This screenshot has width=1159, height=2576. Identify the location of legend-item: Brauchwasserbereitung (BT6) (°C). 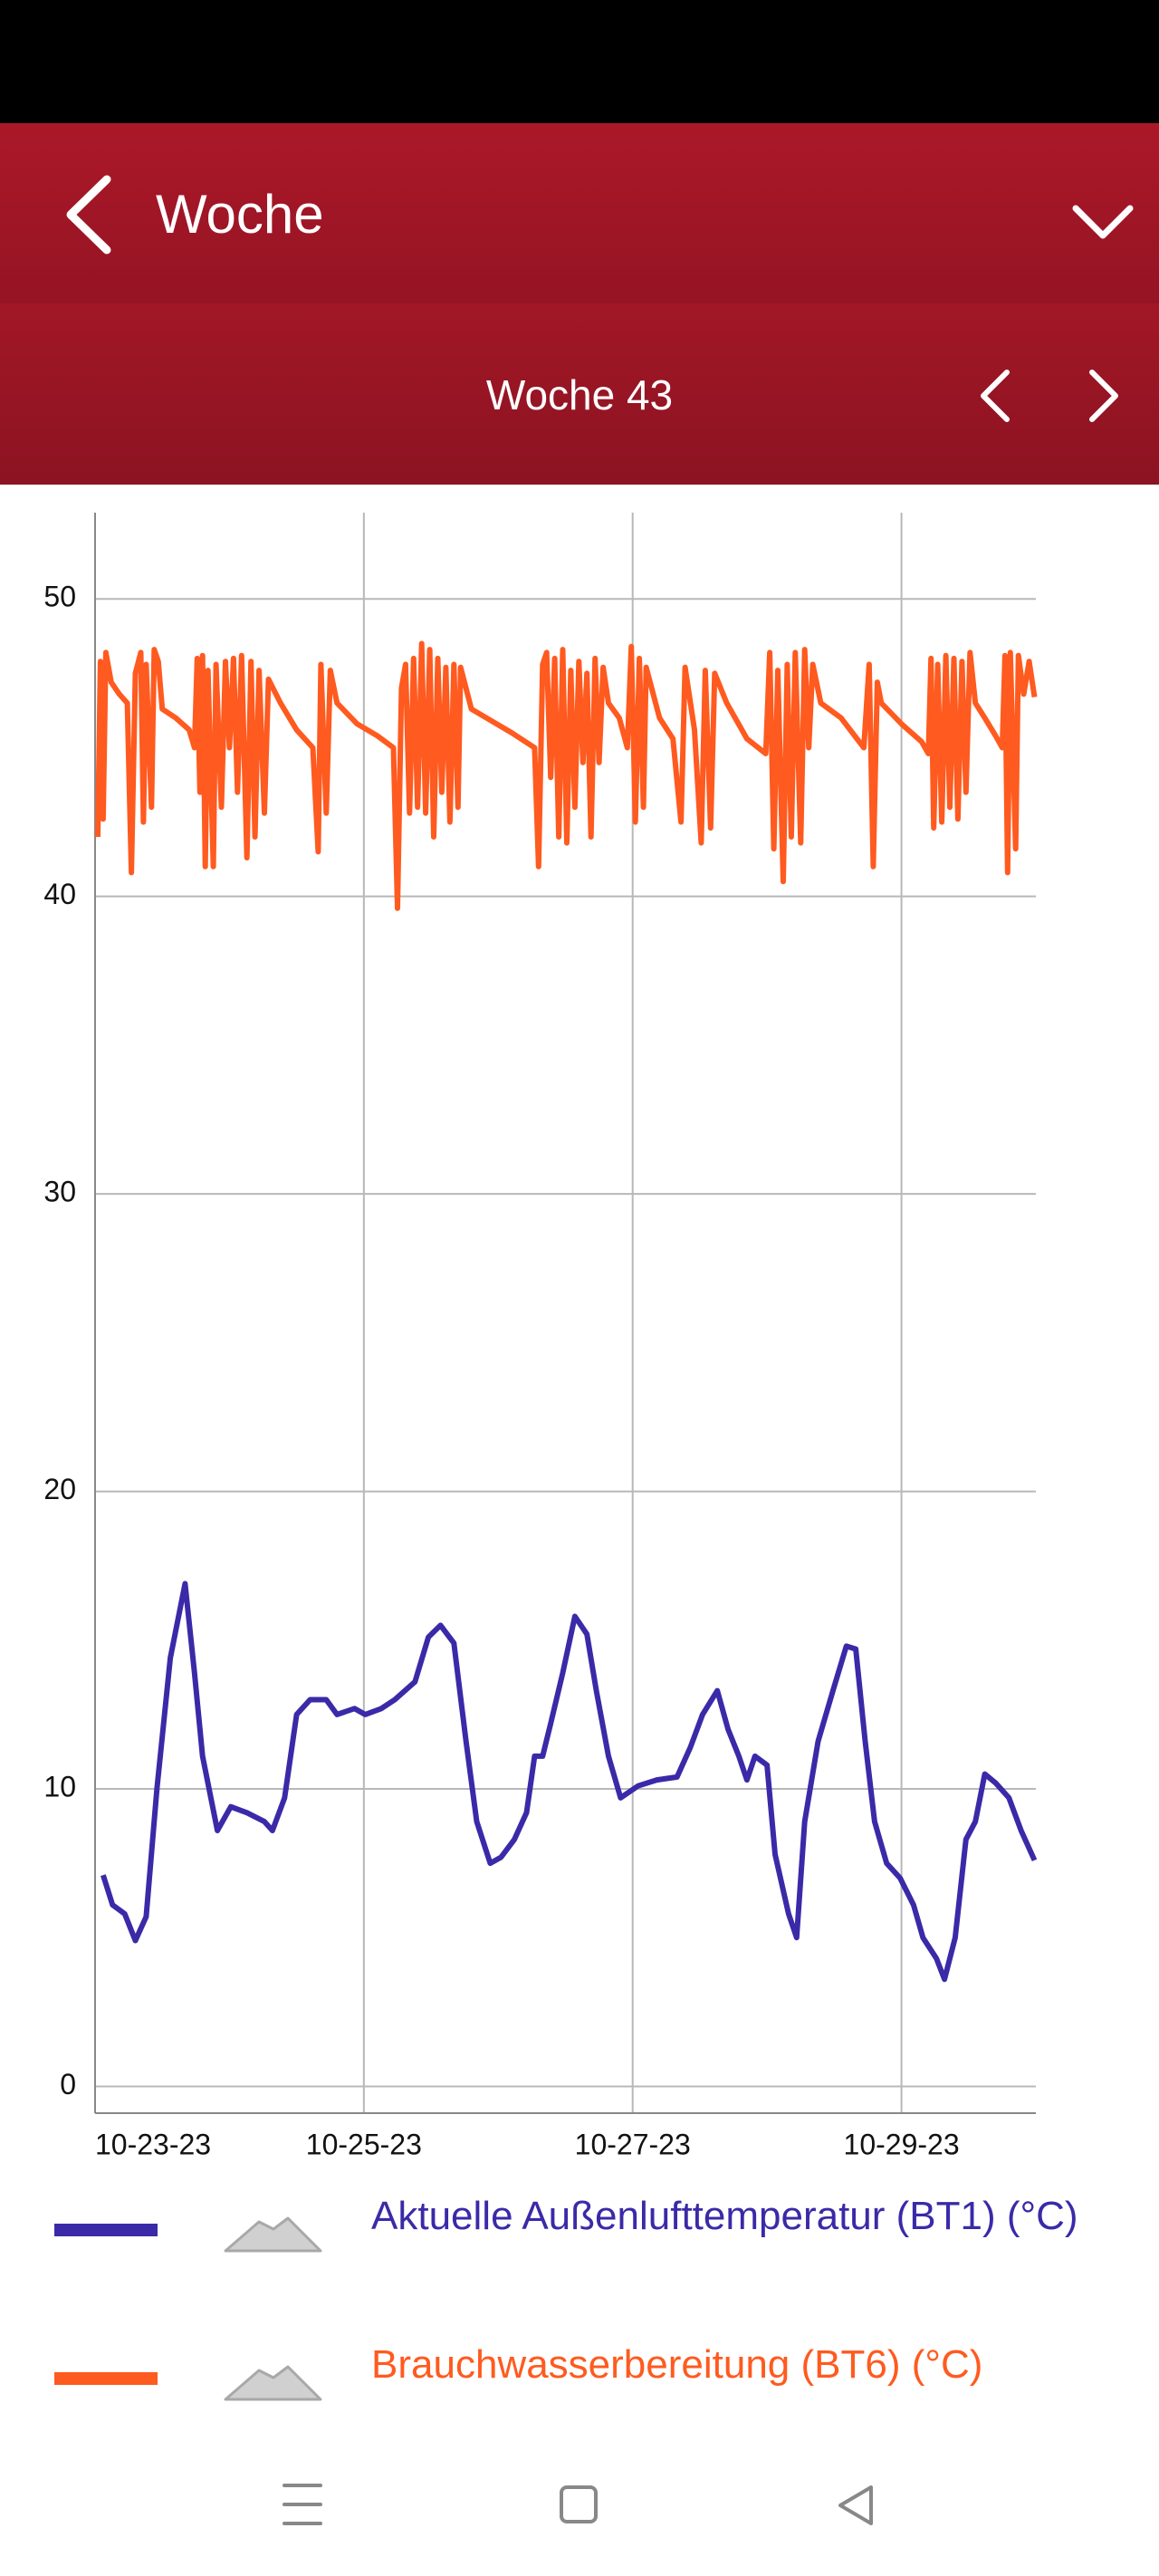
(579, 2397).